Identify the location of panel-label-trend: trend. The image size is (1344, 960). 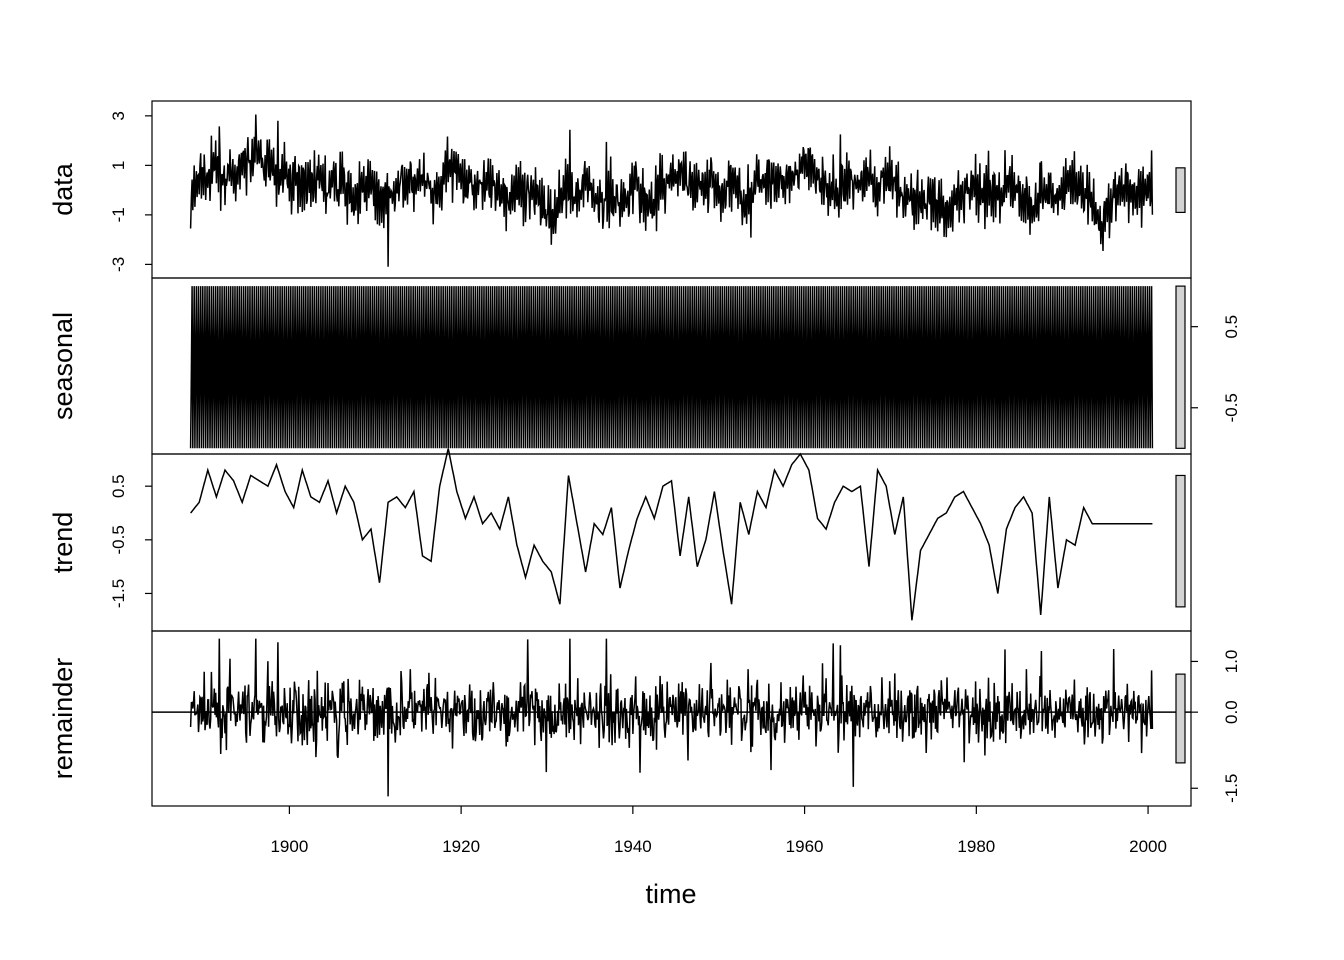
(63, 543).